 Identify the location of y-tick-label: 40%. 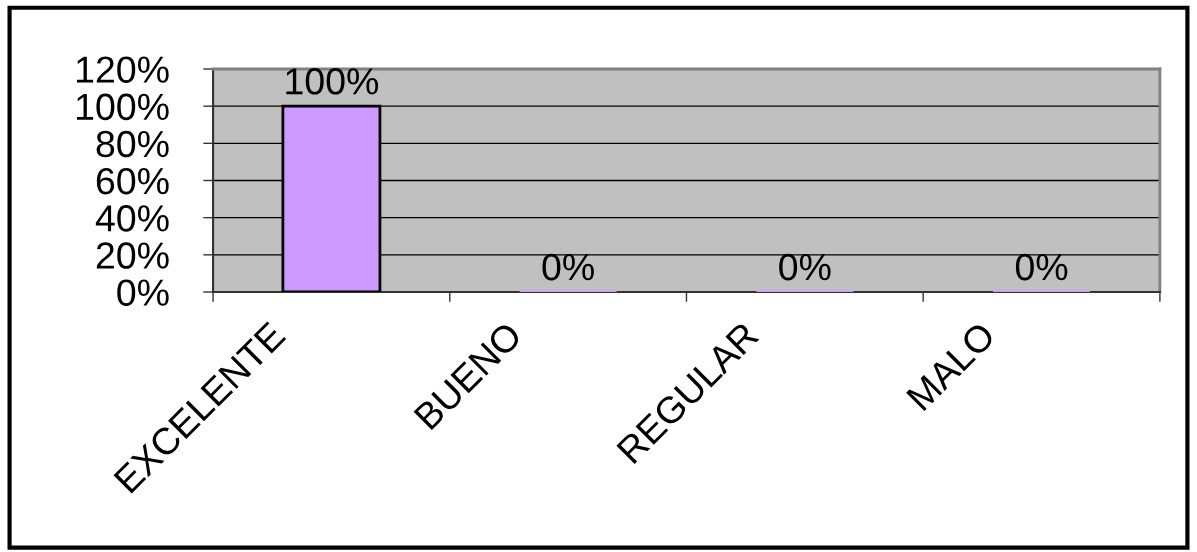
(132, 218).